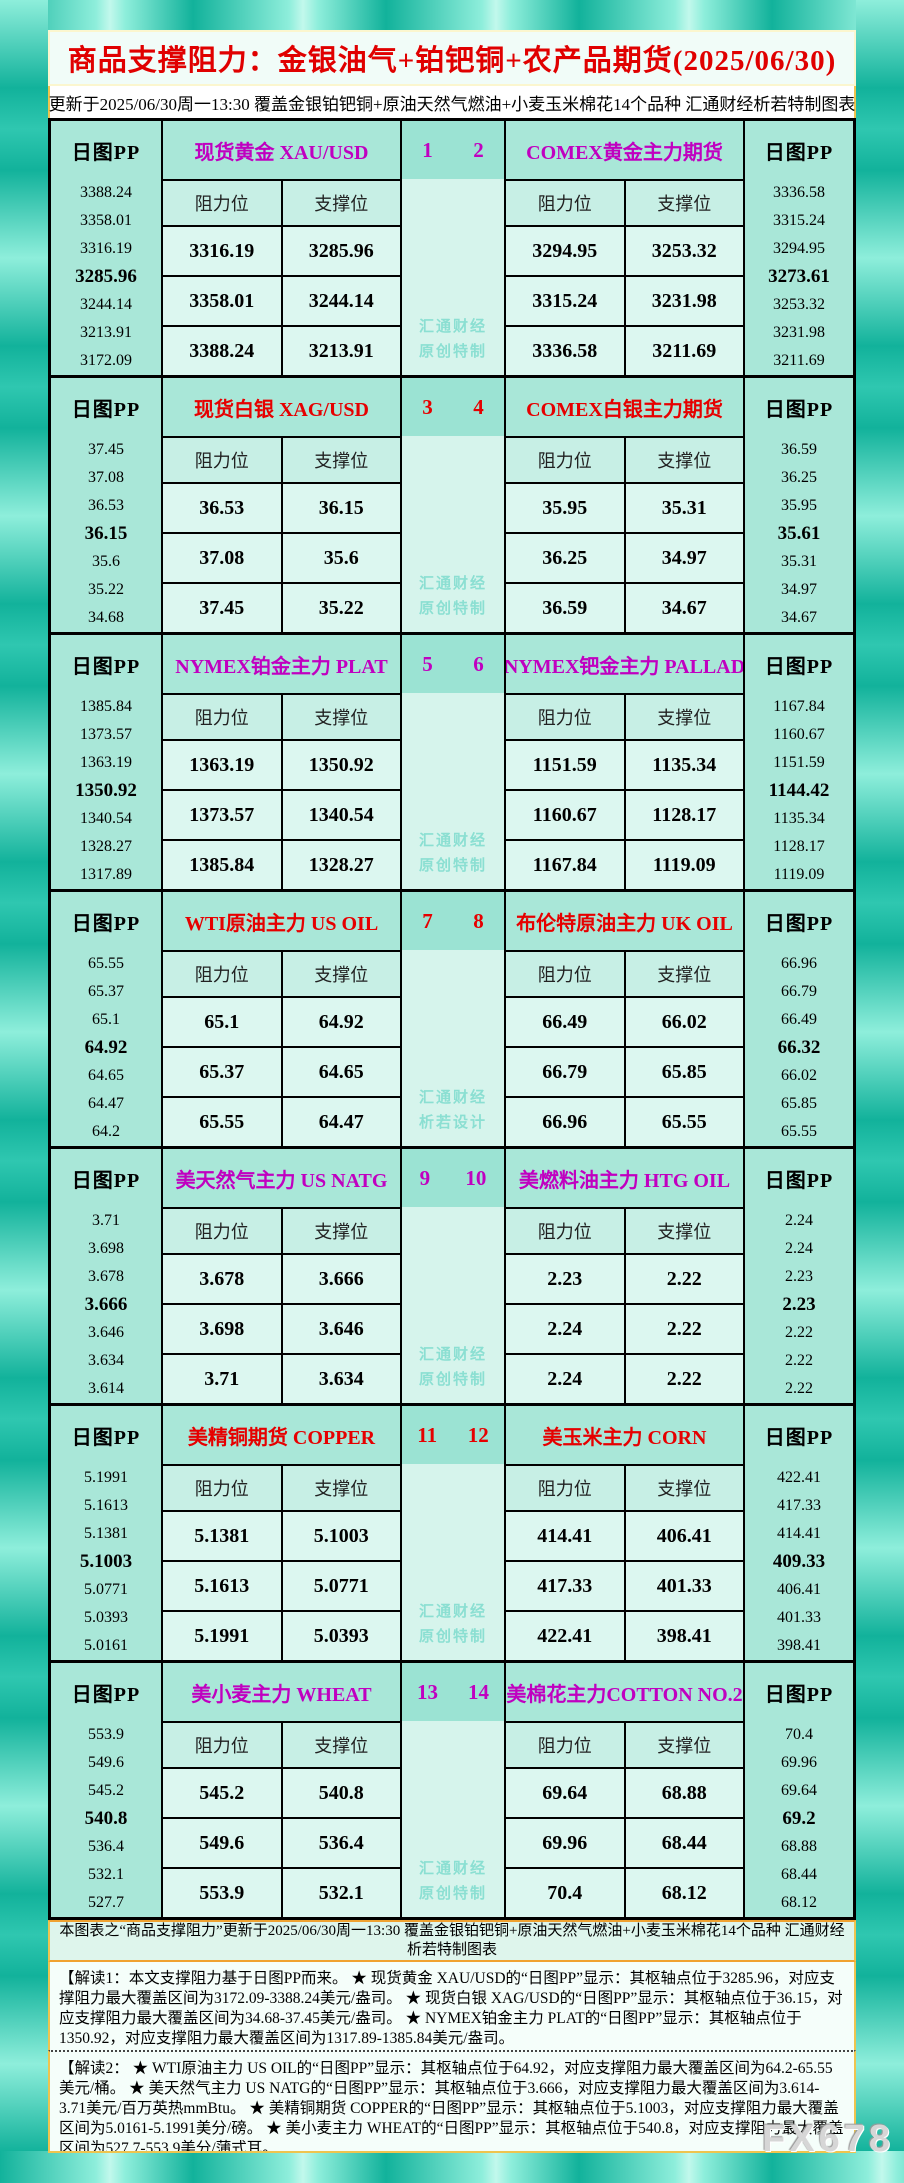 The image size is (904, 2183). I want to click on pp-value: 66.02, so click(799, 1075).